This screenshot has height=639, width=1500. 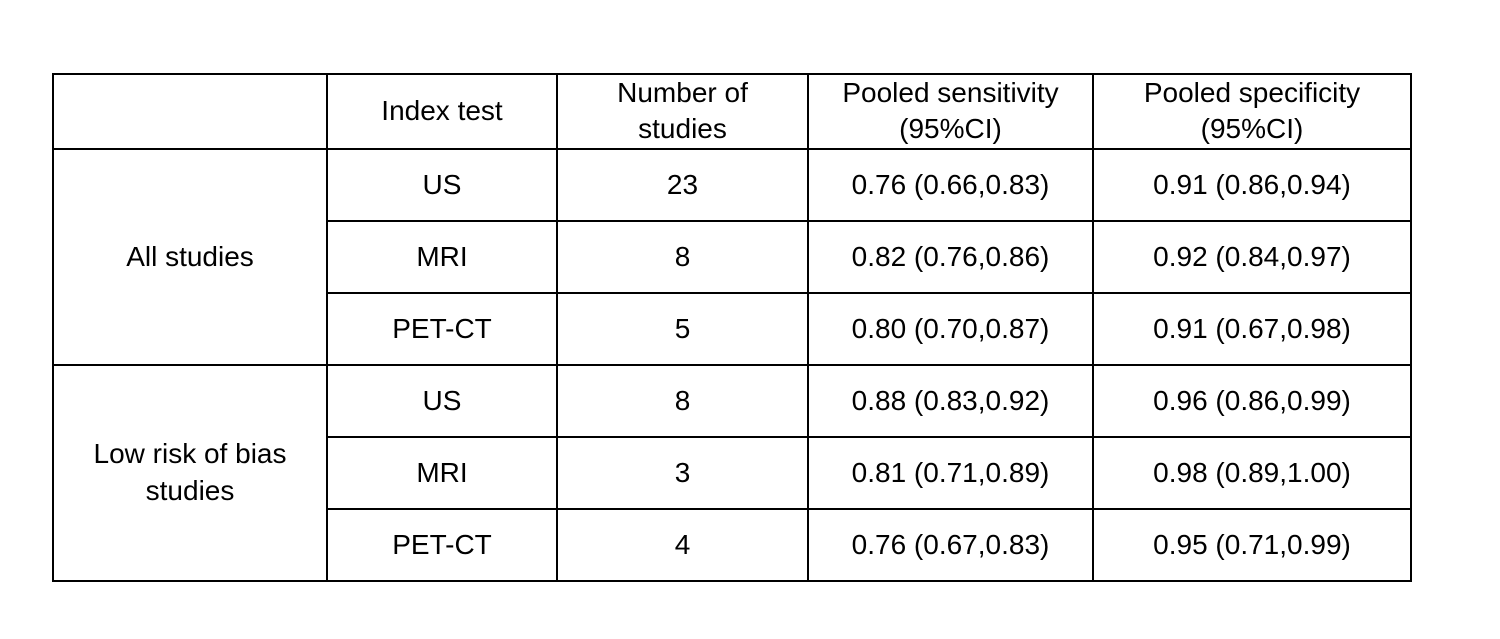 I want to click on group-label: All studies, so click(x=190, y=256).